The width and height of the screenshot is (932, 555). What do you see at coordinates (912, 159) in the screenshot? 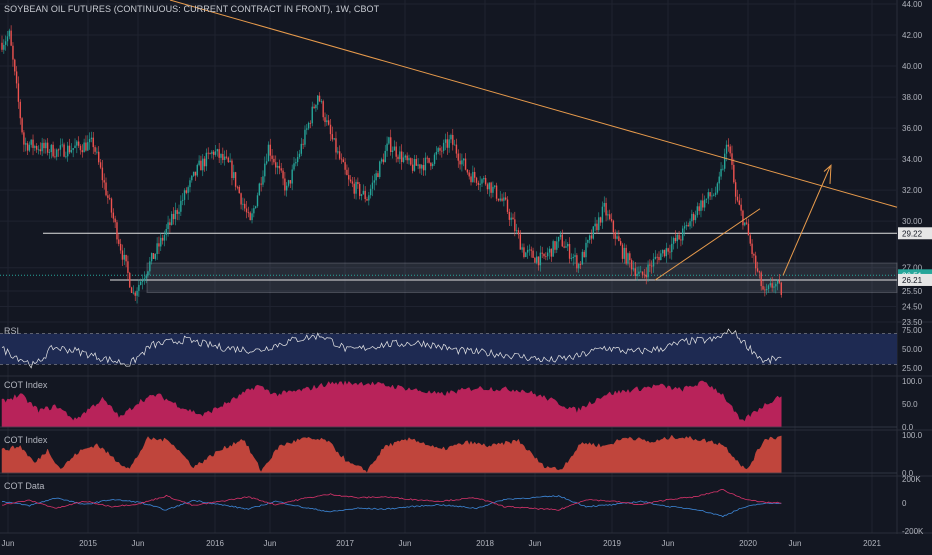
I see `price-tick-label: 34.00` at bounding box center [912, 159].